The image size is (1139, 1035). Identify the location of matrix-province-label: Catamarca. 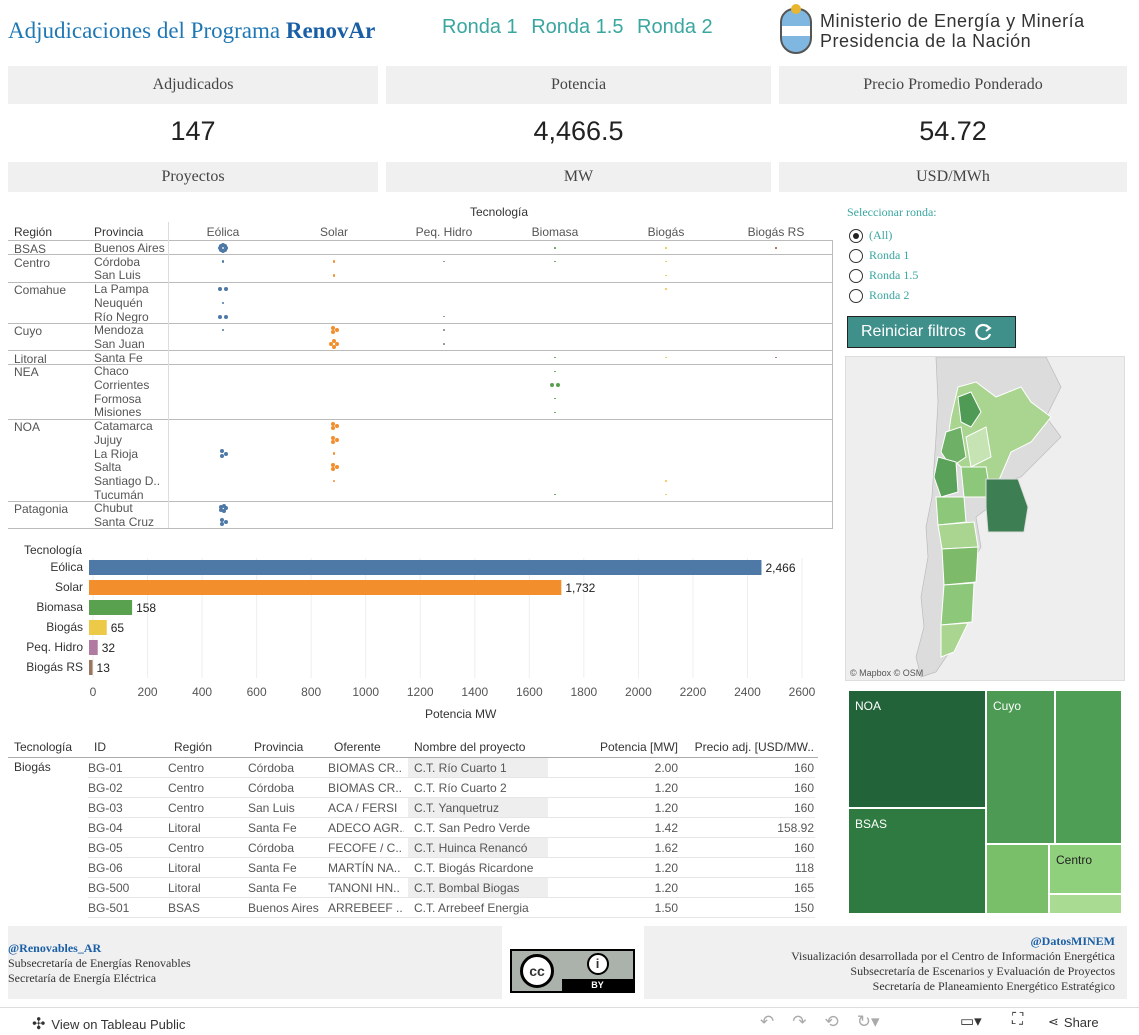
(123, 426).